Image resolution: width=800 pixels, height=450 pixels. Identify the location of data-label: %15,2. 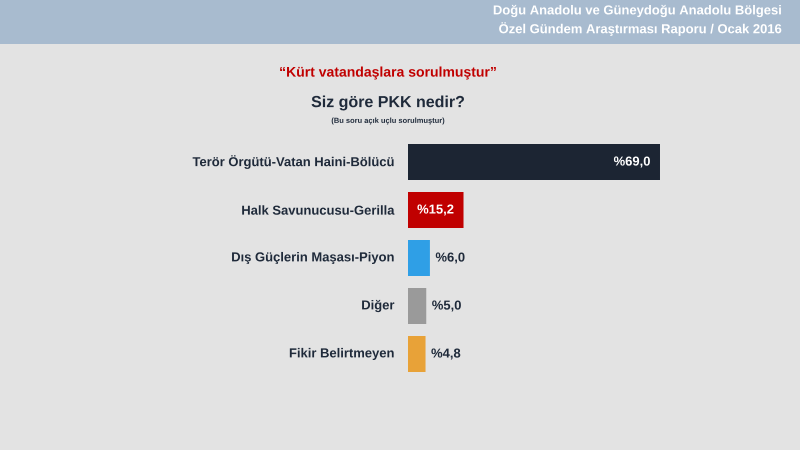
(435, 210).